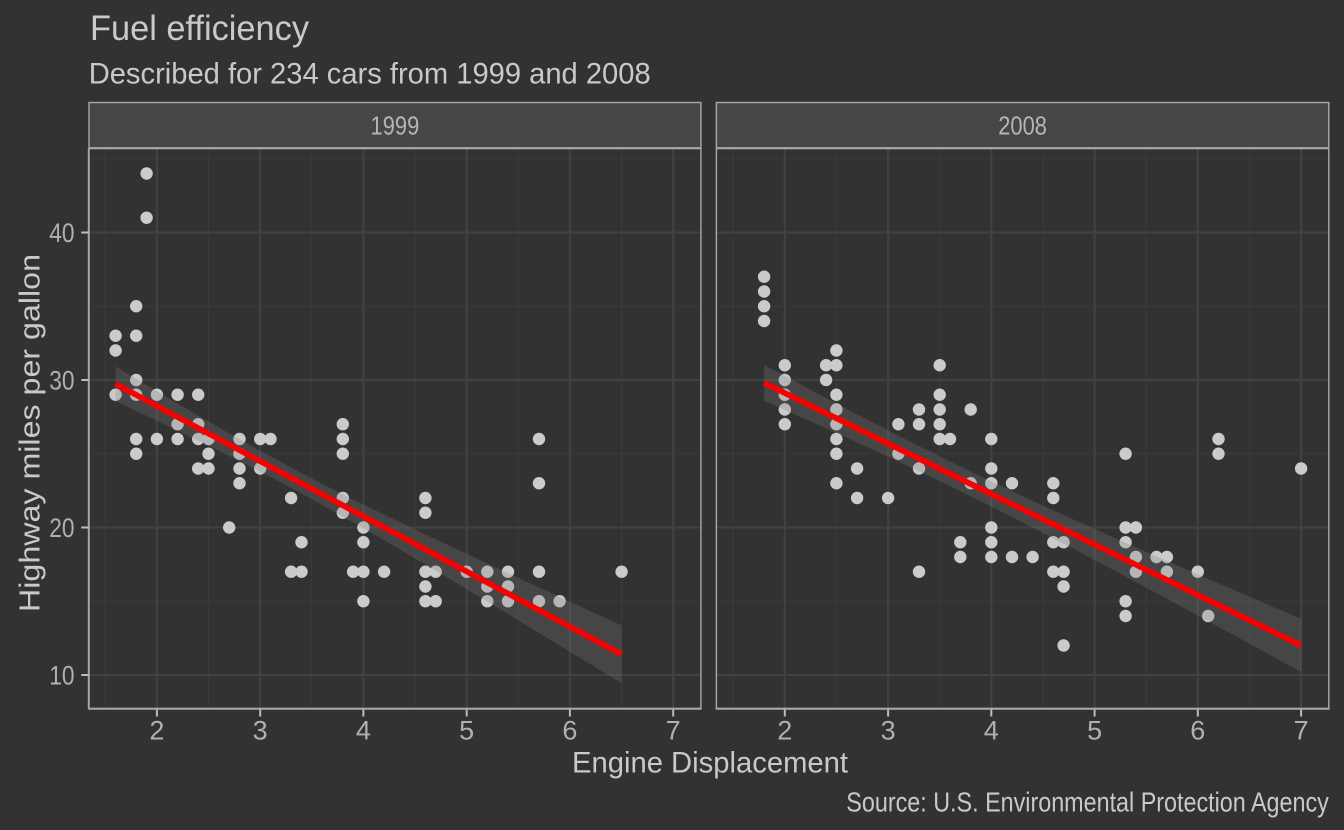 This screenshot has height=830, width=1344. What do you see at coordinates (395, 127) in the screenshot?
I see `svg-text: 1999` at bounding box center [395, 127].